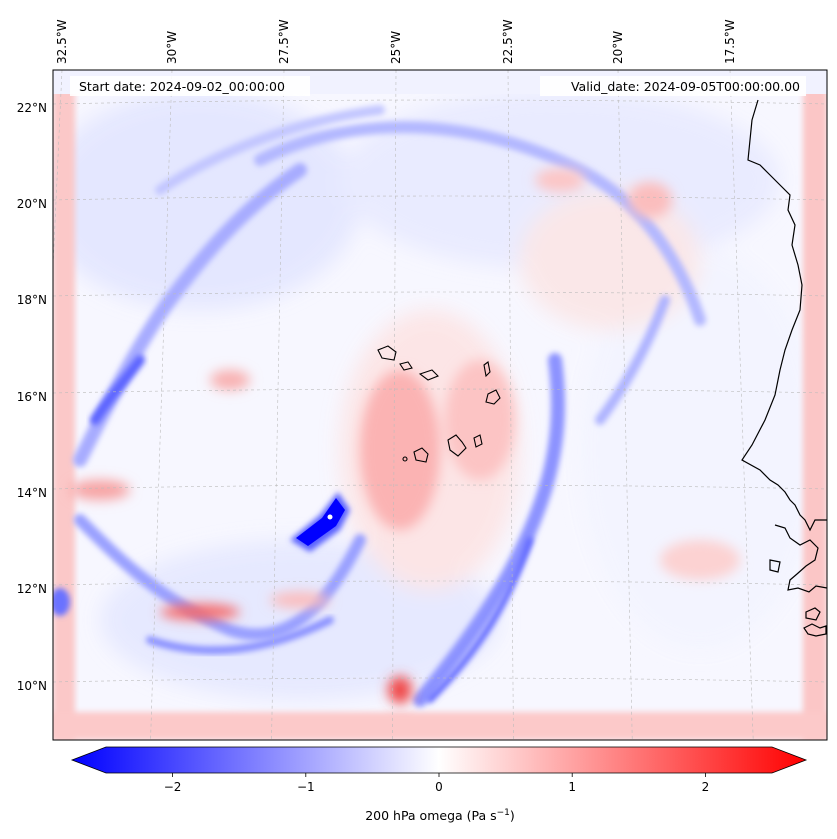 The height and width of the screenshot is (839, 837). I want to click on valid-date-box: Valid_date: 2024-09-05T00:00:00.00, so click(673, 86).